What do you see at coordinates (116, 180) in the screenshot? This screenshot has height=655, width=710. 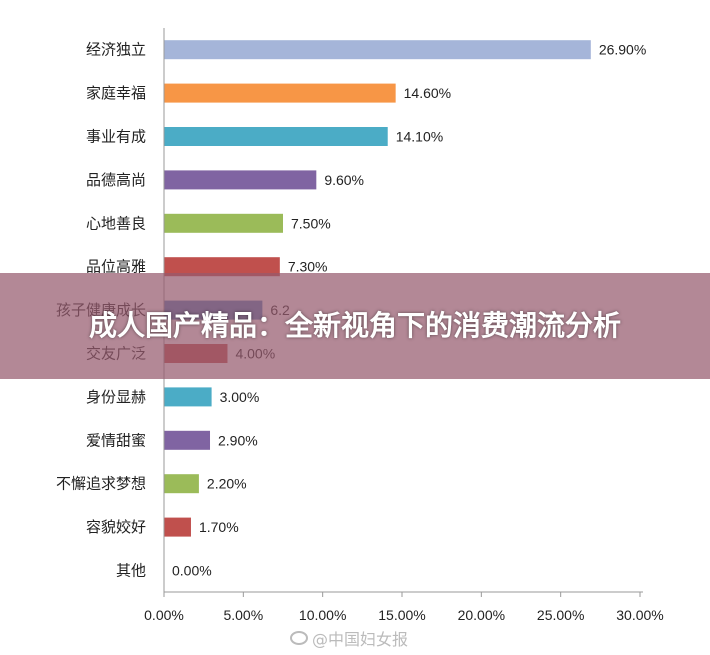 I see `category-label: 品德高尚` at bounding box center [116, 180].